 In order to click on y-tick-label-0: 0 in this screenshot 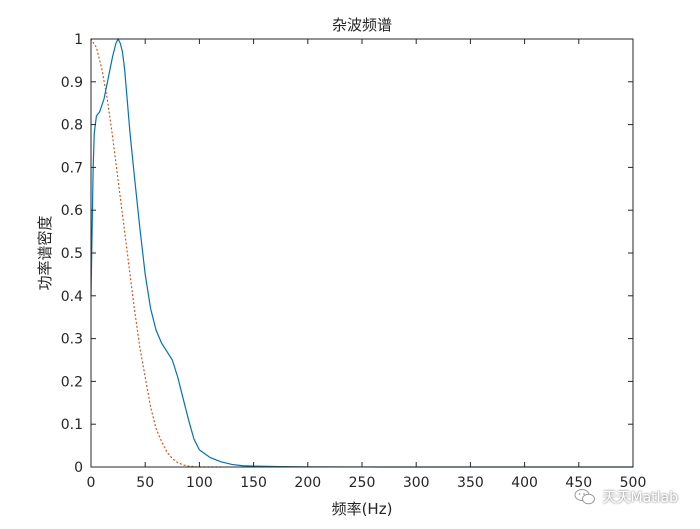, I will do `click(78, 468)`.